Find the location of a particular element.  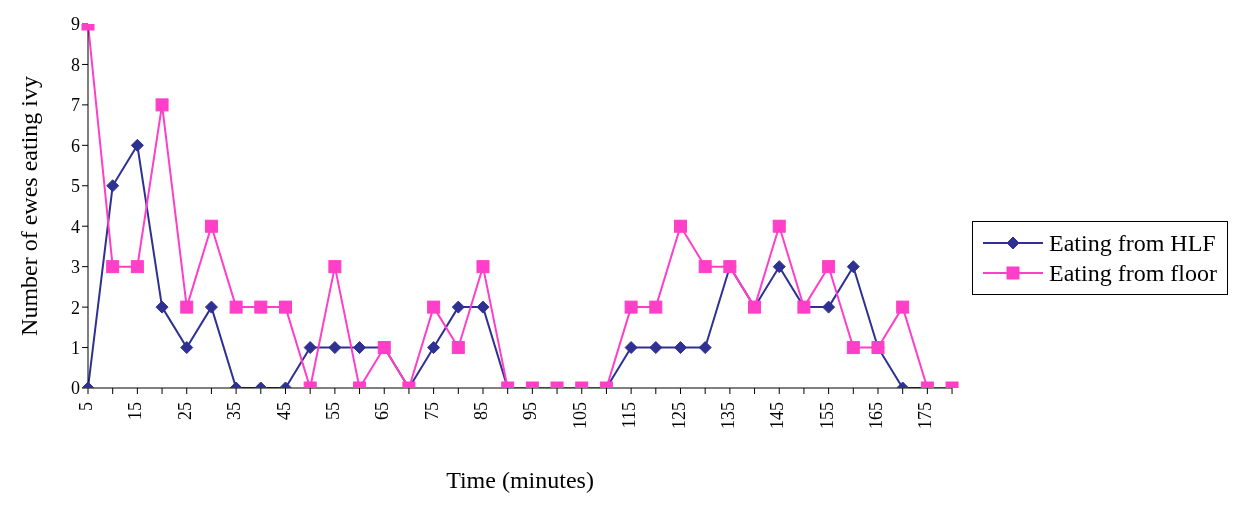

x-tick-label: 45 is located at coordinates (283, 411).